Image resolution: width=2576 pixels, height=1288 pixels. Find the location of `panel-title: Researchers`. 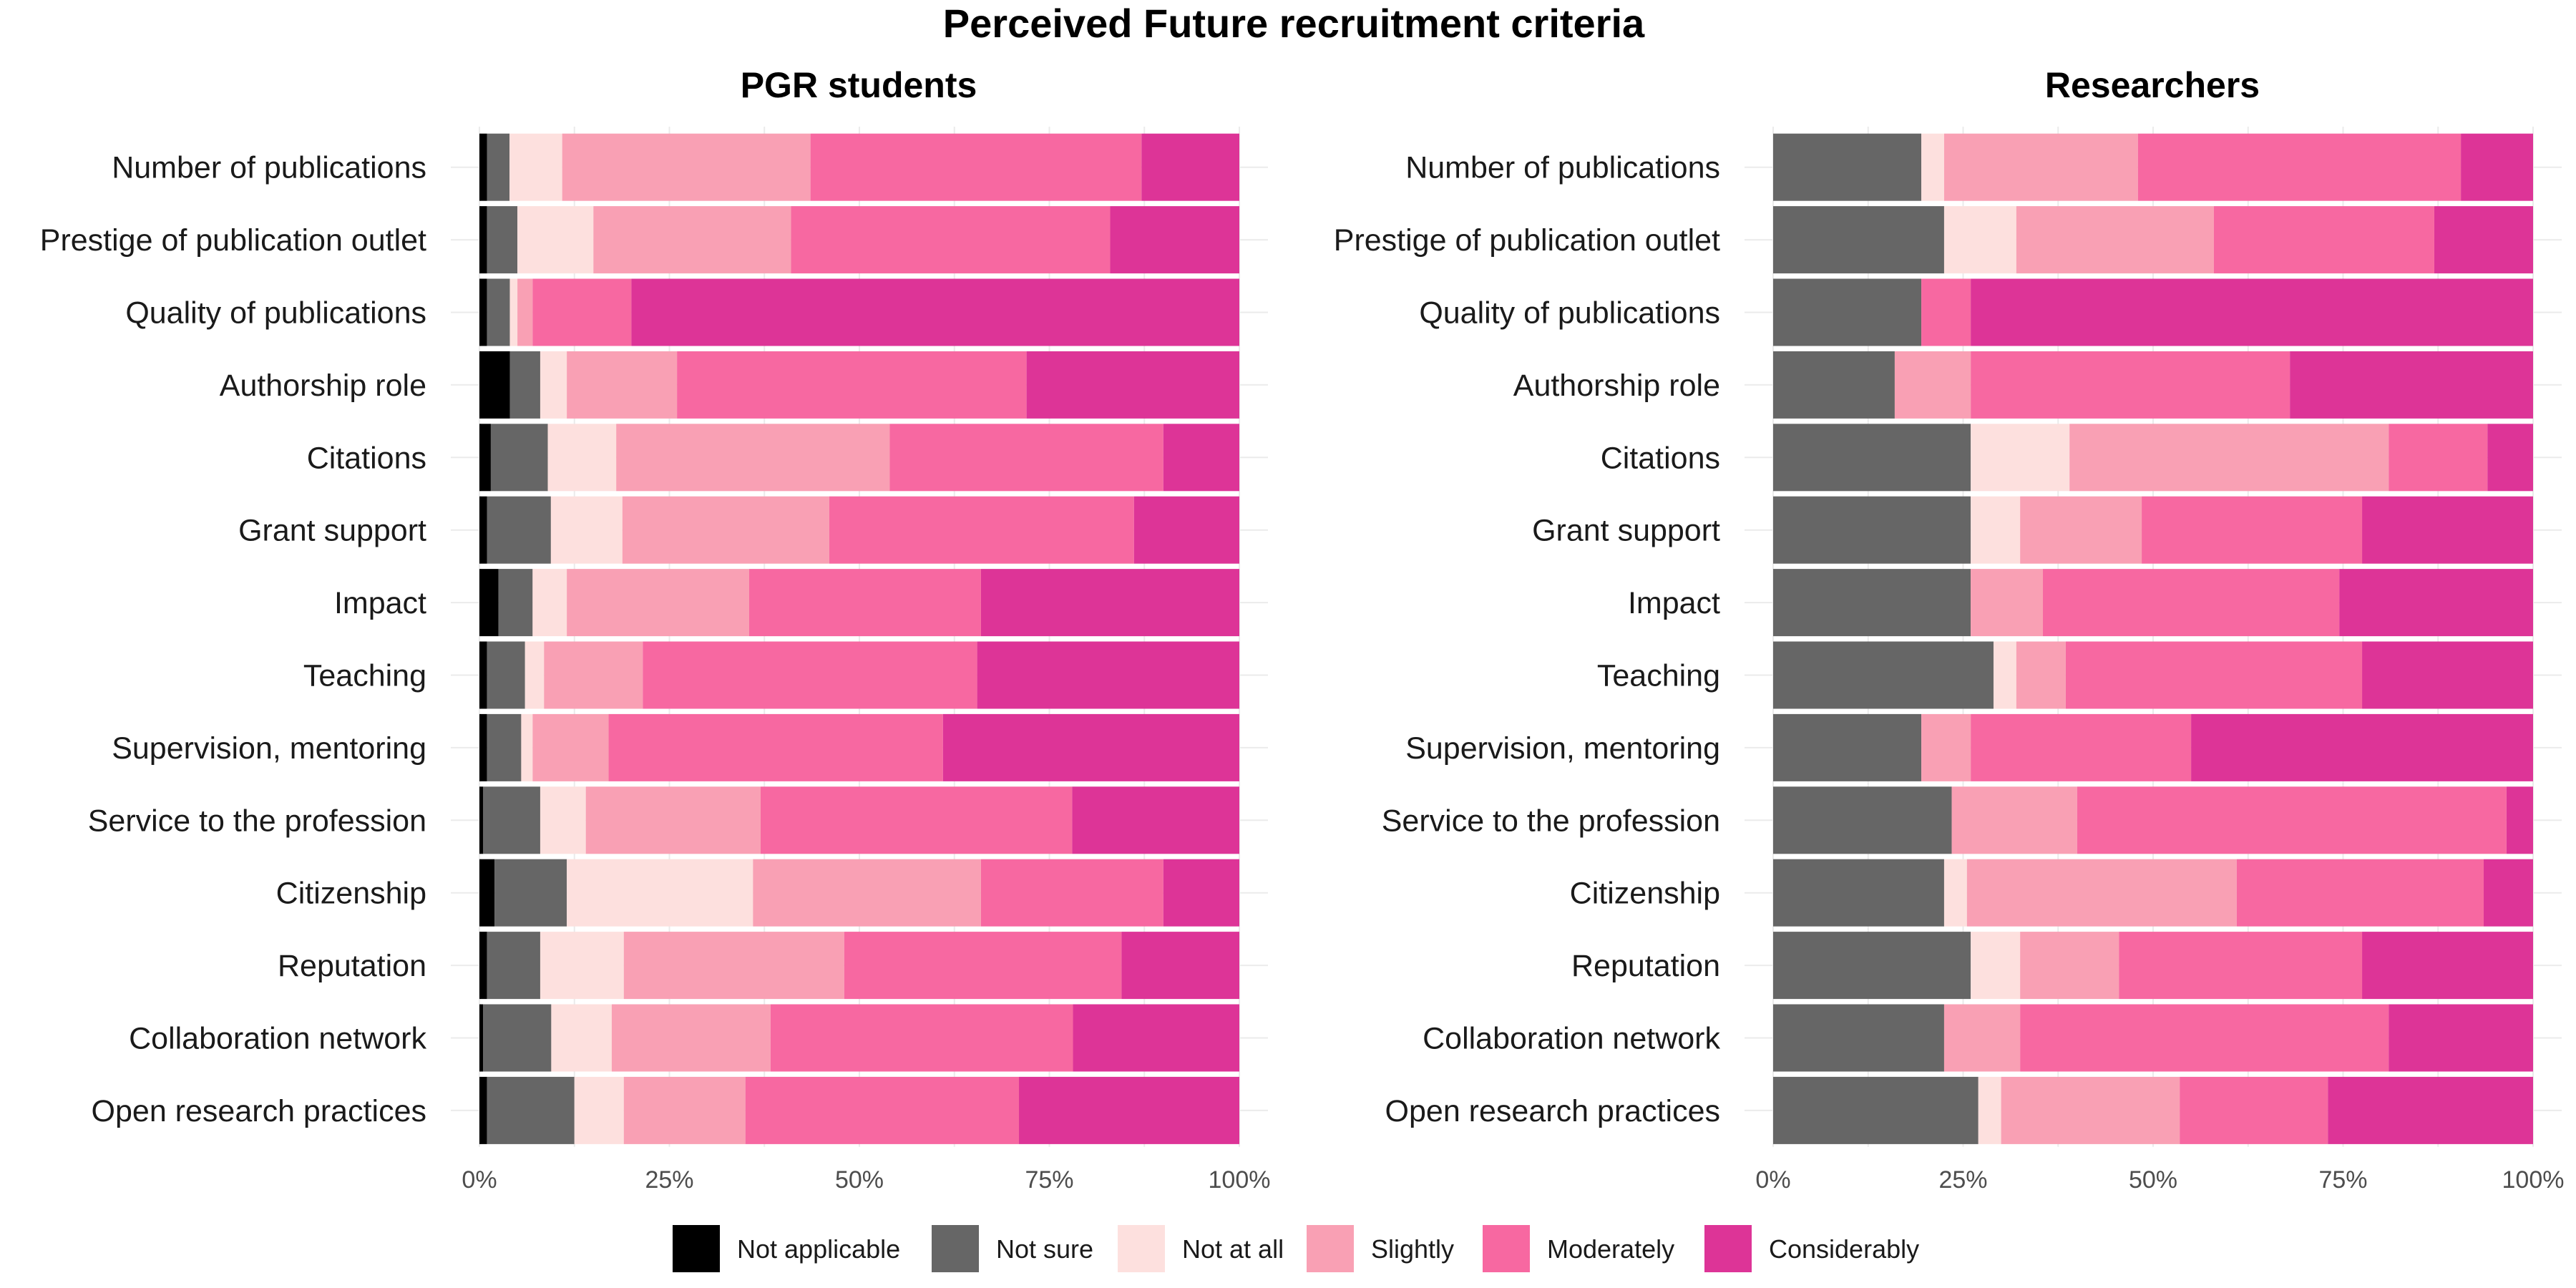

panel-title: Researchers is located at coordinates (2152, 85).